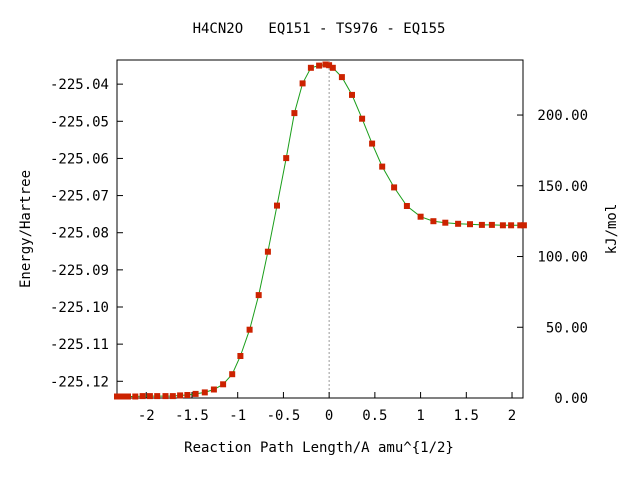 The image size is (640, 480). Describe the element at coordinates (562, 258) in the screenshot. I see `y2-tick-label: 100.00` at that location.